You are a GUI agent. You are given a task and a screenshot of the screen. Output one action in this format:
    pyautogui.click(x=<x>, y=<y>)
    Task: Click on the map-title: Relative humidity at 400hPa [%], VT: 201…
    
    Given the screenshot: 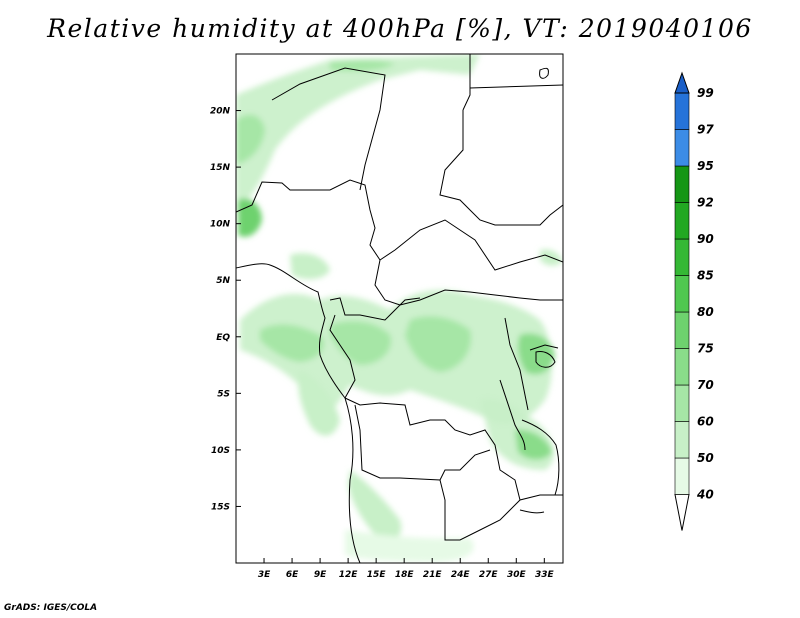 What is the action you would take?
    pyautogui.click(x=400, y=28)
    